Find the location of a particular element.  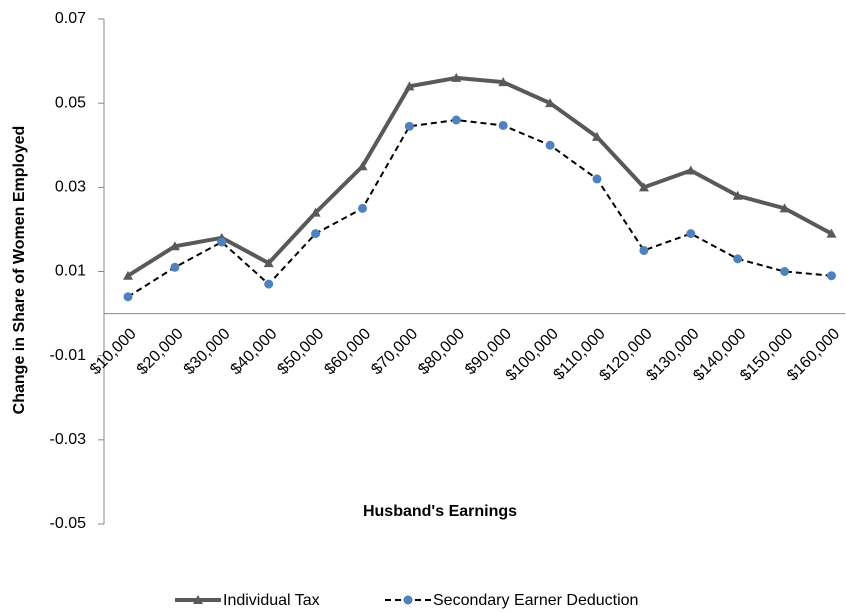

legend-label: Individual Tax is located at coordinates (271, 600).